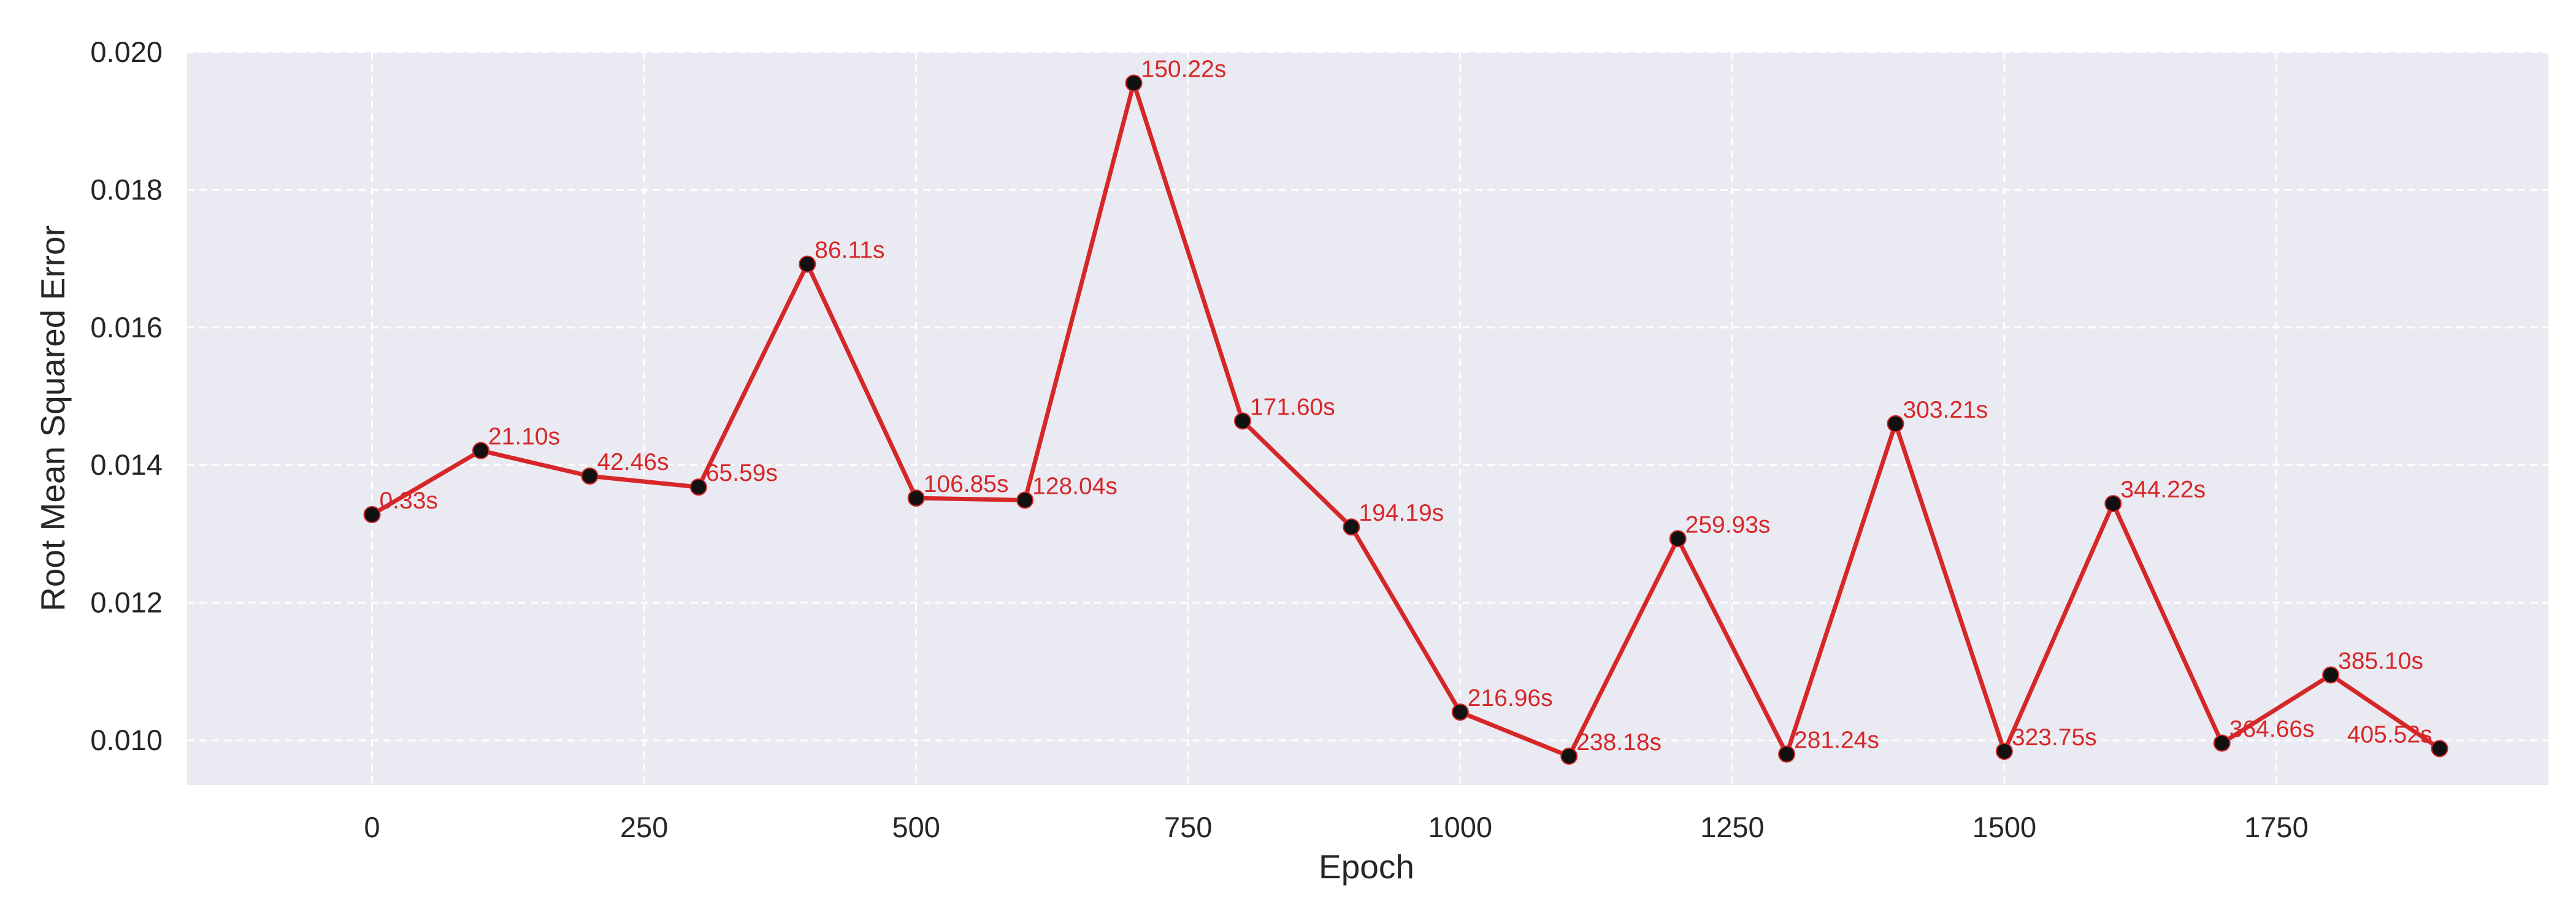 The image size is (2576, 920). Describe the element at coordinates (1336, 827) in the screenshot. I see `x-axis-ticks: 0 250 500 750 1000 1250 1500 1750` at that location.